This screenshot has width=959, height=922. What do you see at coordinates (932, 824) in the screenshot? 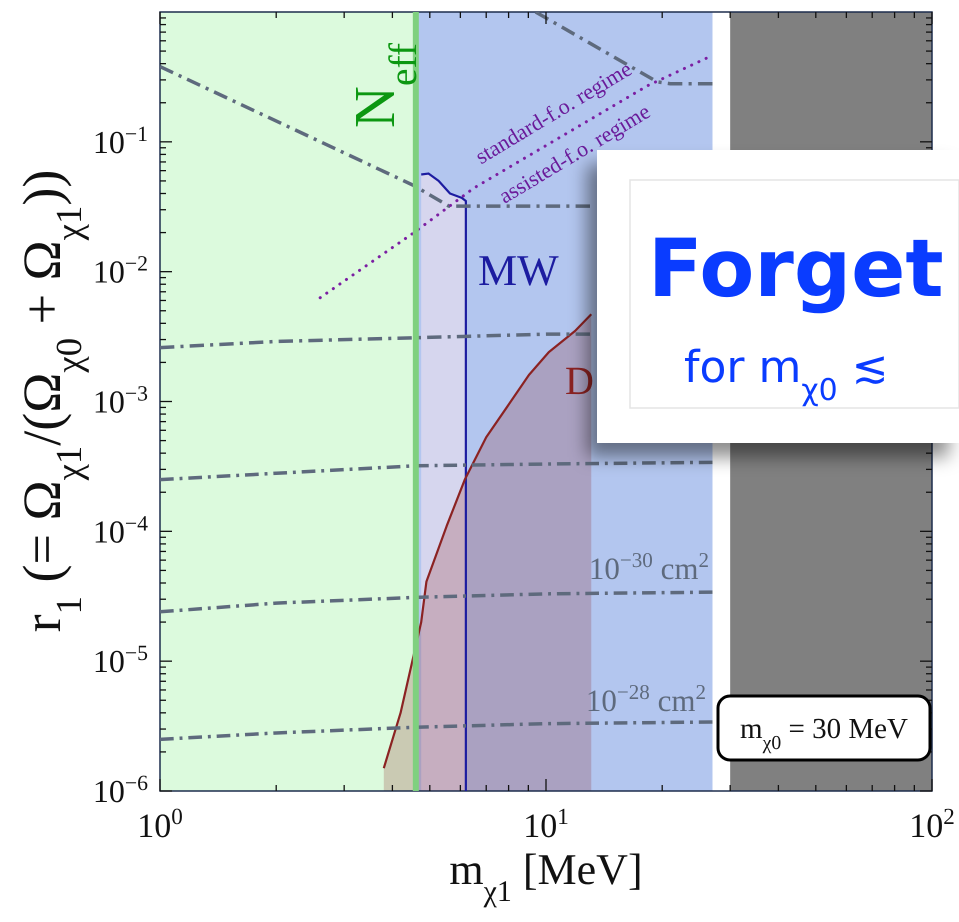
I see `x-tick-label: 10$^{2}$` at bounding box center [932, 824].